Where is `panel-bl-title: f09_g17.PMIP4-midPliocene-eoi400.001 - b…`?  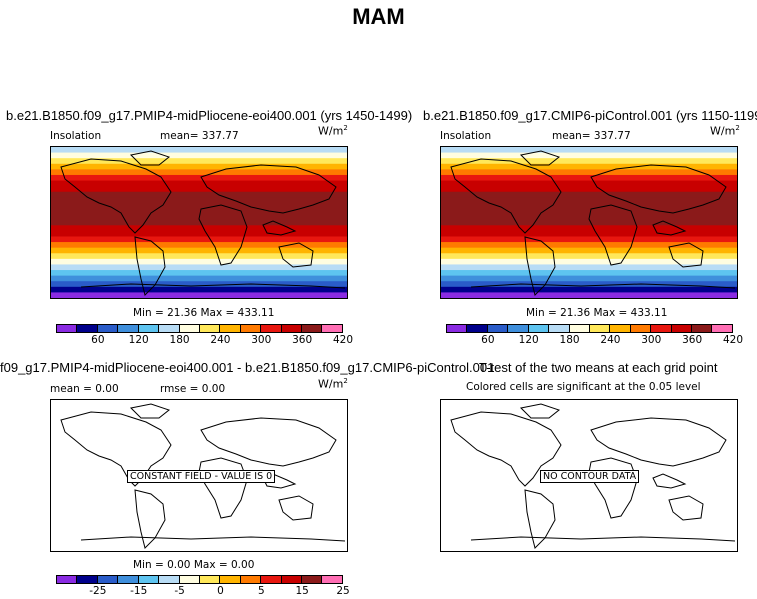 panel-bl-title: f09_g17.PMIP4-midPliocene-eoi400.001 - b… is located at coordinates (247, 367).